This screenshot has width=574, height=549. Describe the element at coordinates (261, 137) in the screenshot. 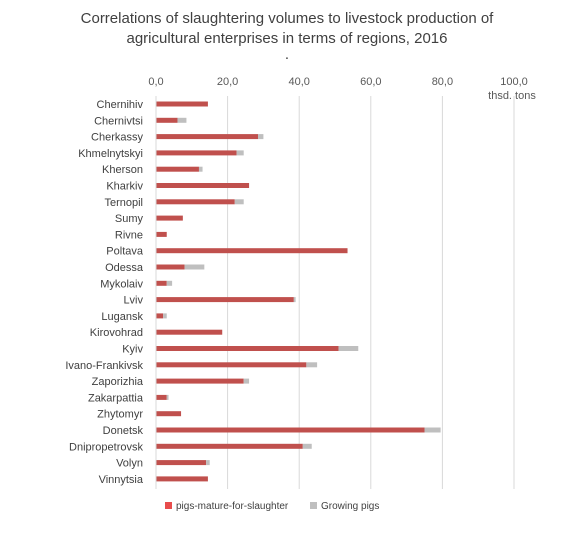

I see `bar-growing-cherkassy` at that location.